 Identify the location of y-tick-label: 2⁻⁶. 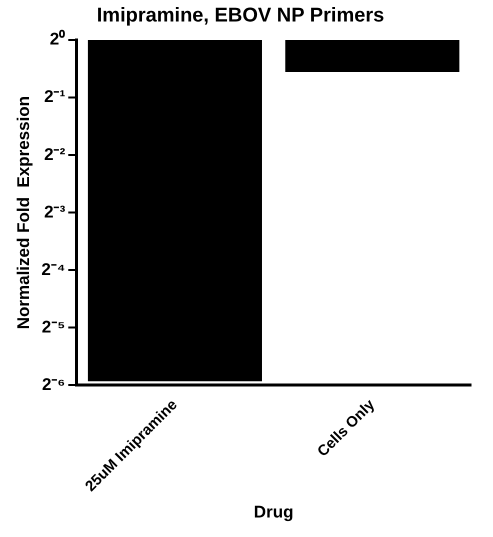
(54, 384).